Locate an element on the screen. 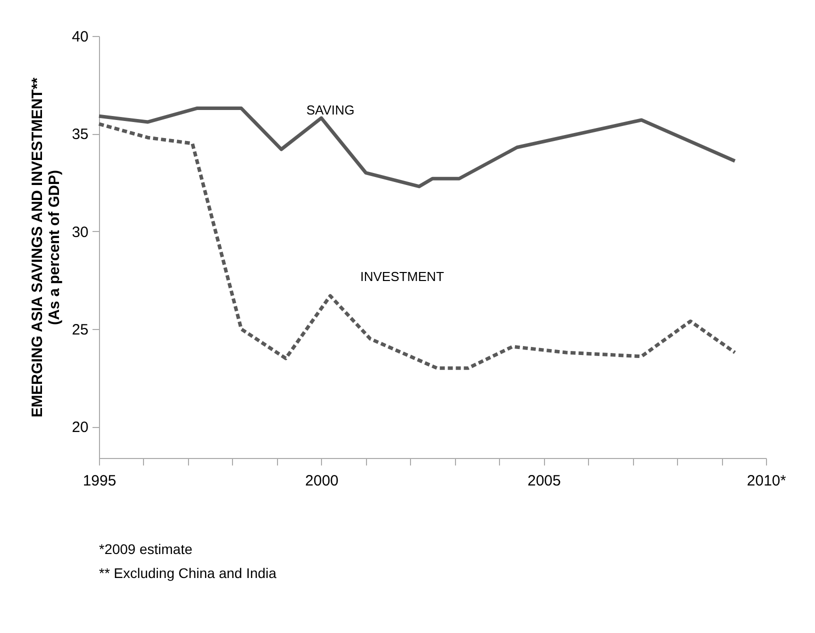 The height and width of the screenshot is (633, 815). line-series is located at coordinates (417, 147).